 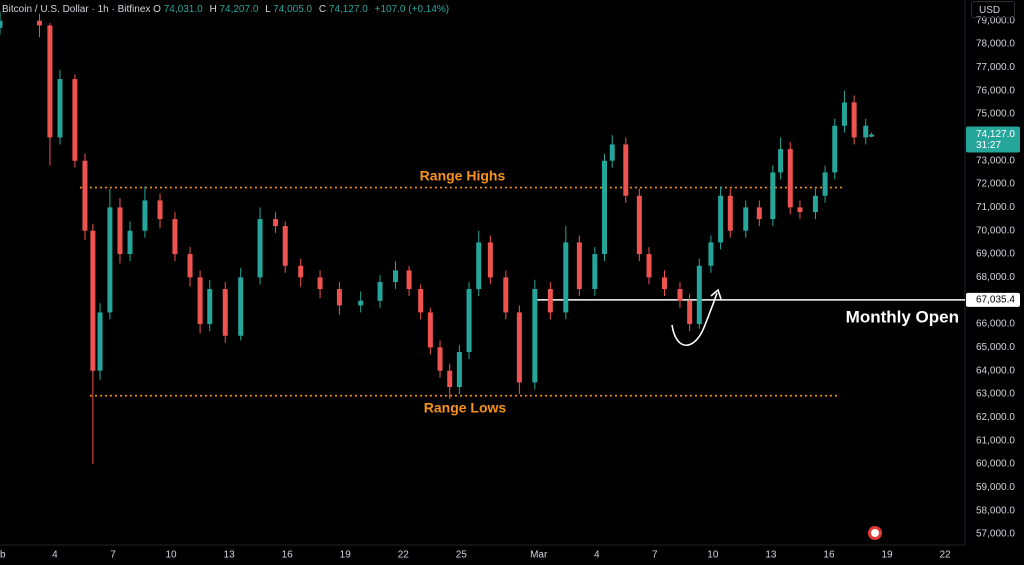 What do you see at coordinates (995, 67) in the screenshot?
I see `y-tick-label: 77,000.0` at bounding box center [995, 67].